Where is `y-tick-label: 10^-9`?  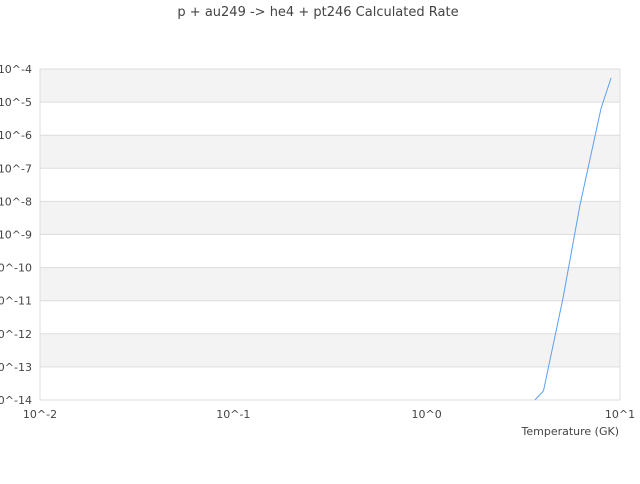
y-tick-label: 10^-9 is located at coordinates (16, 235).